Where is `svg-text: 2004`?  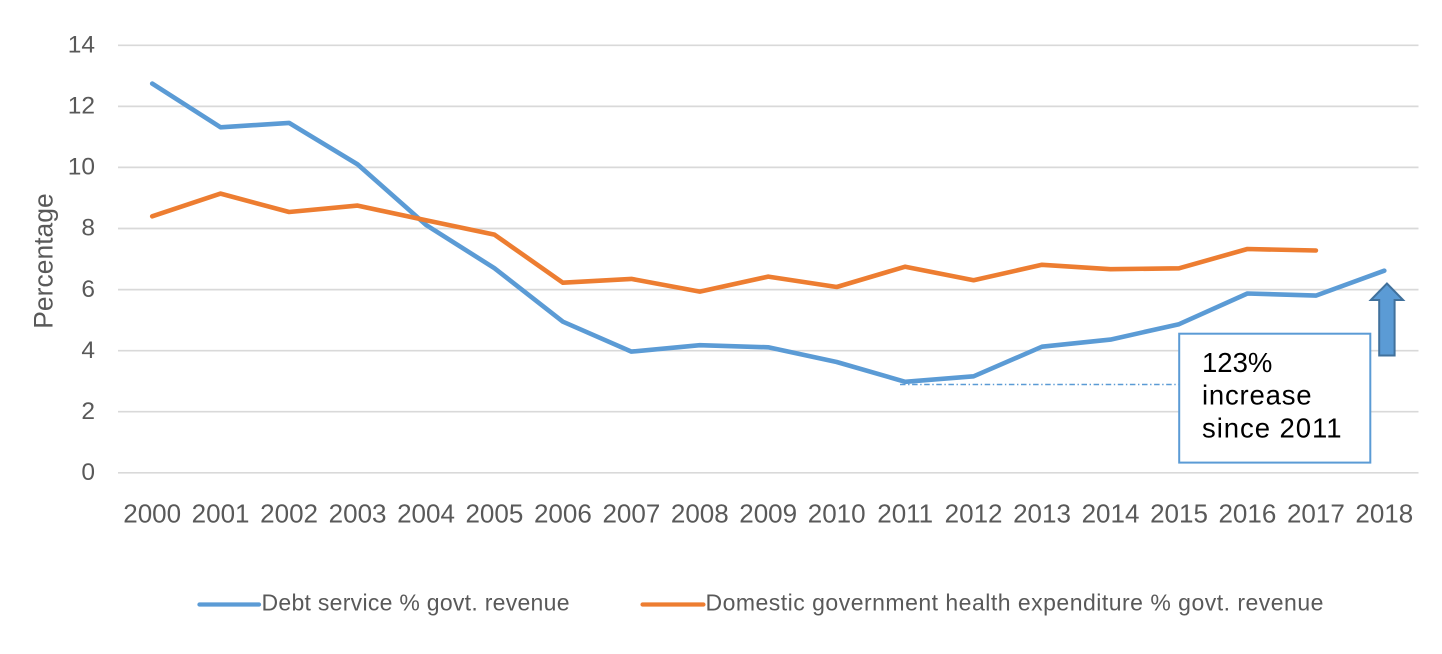
svg-text: 2004 is located at coordinates (426, 513).